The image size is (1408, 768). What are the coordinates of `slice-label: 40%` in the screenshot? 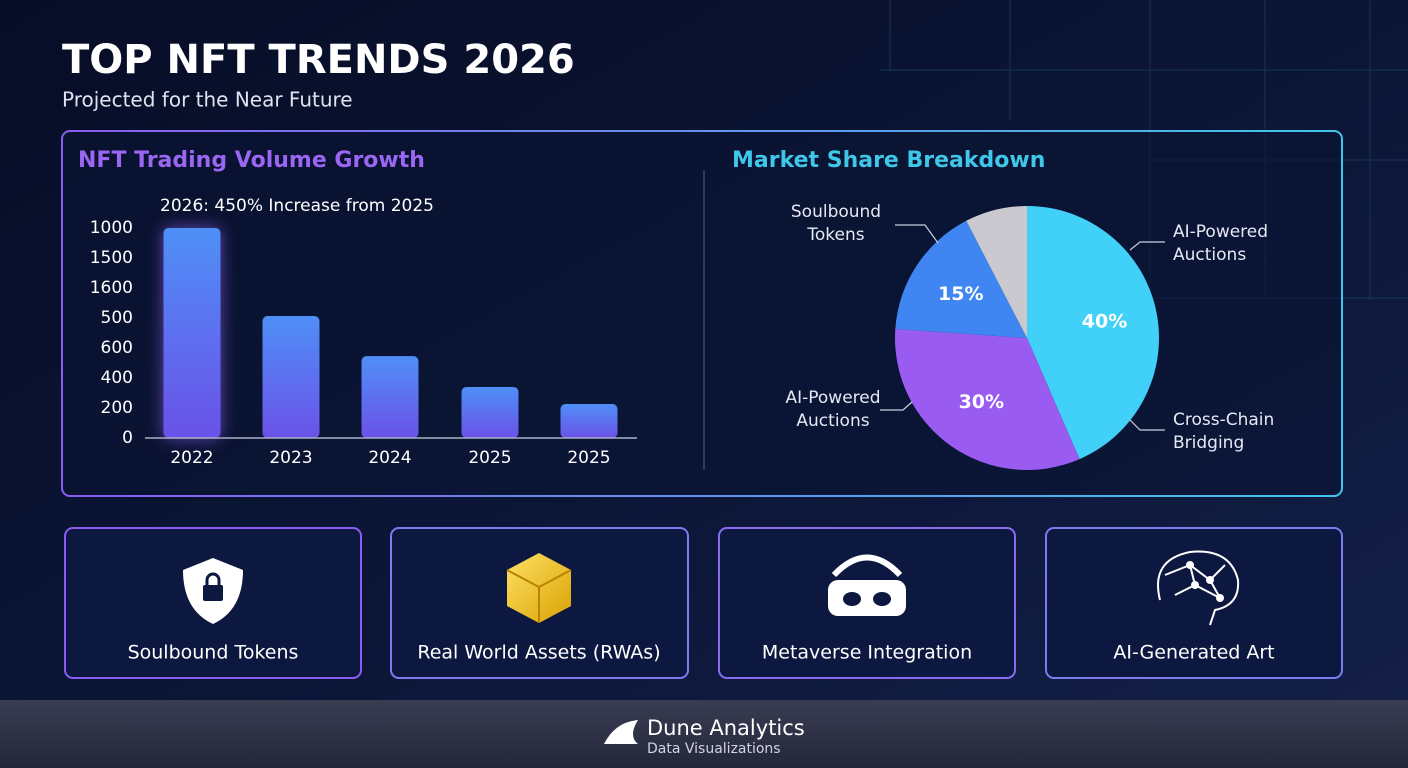 It's located at (1104, 321).